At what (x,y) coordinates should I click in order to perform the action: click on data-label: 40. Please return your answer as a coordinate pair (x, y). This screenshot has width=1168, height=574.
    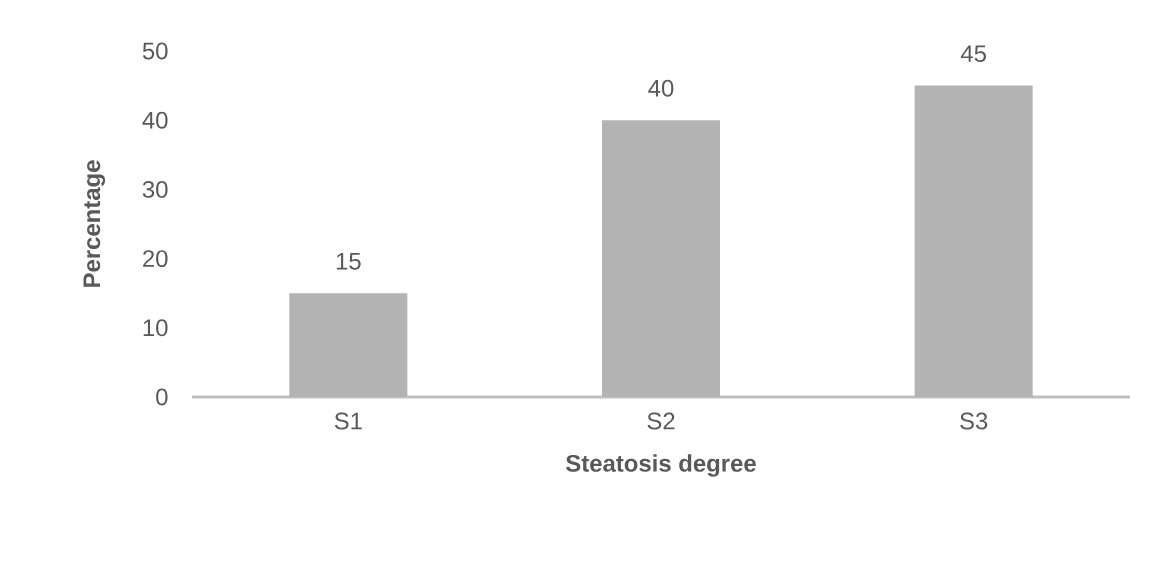
    Looking at the image, I should click on (661, 88).